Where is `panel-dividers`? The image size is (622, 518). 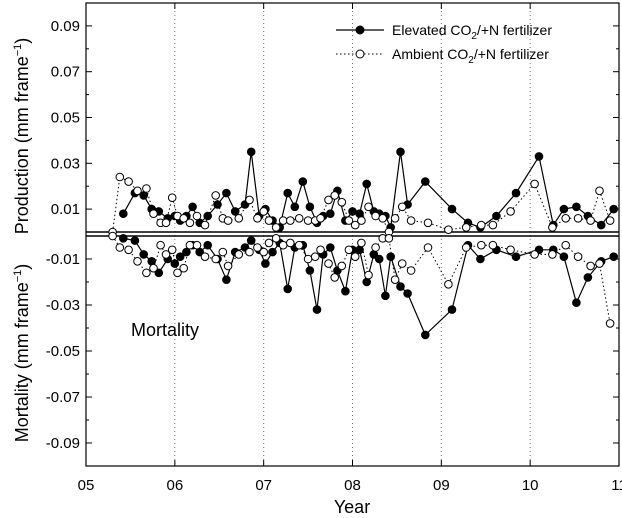 panel-dividers is located at coordinates (352, 234).